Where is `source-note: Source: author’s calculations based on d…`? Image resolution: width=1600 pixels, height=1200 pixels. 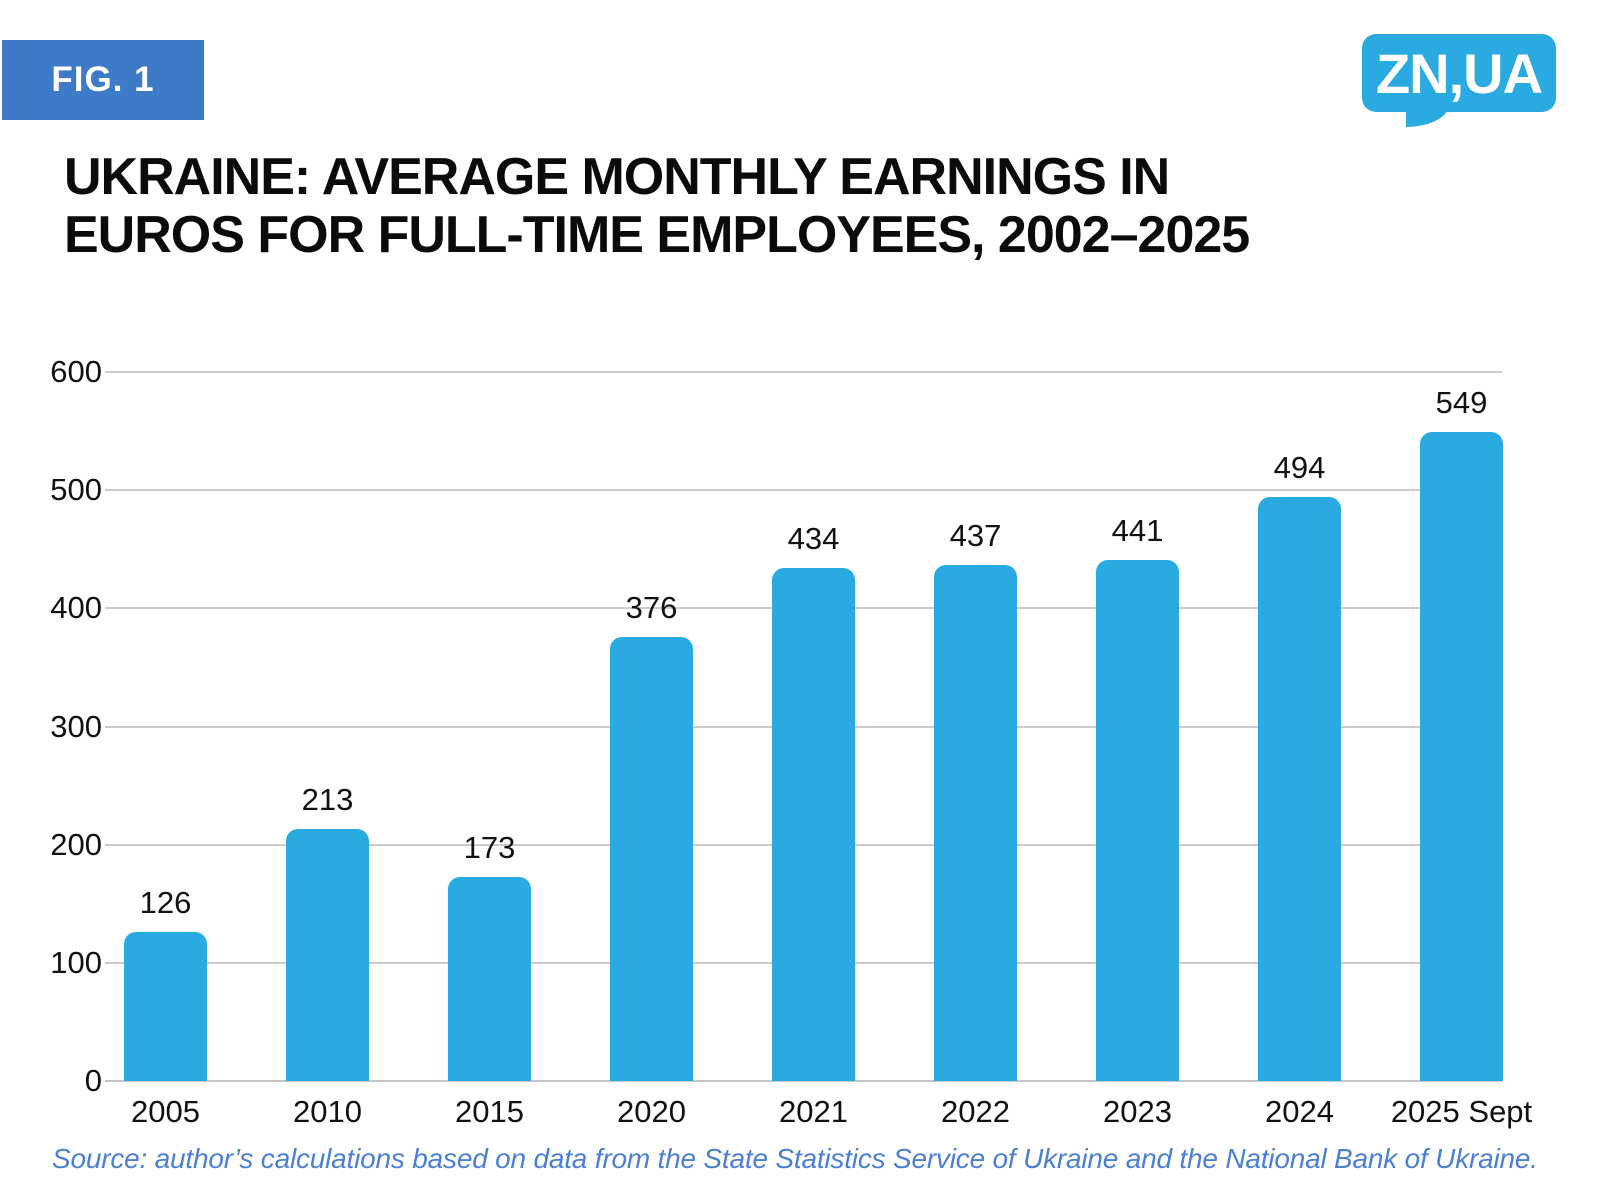
source-note: Source: author’s calculations based on d… is located at coordinates (795, 1158).